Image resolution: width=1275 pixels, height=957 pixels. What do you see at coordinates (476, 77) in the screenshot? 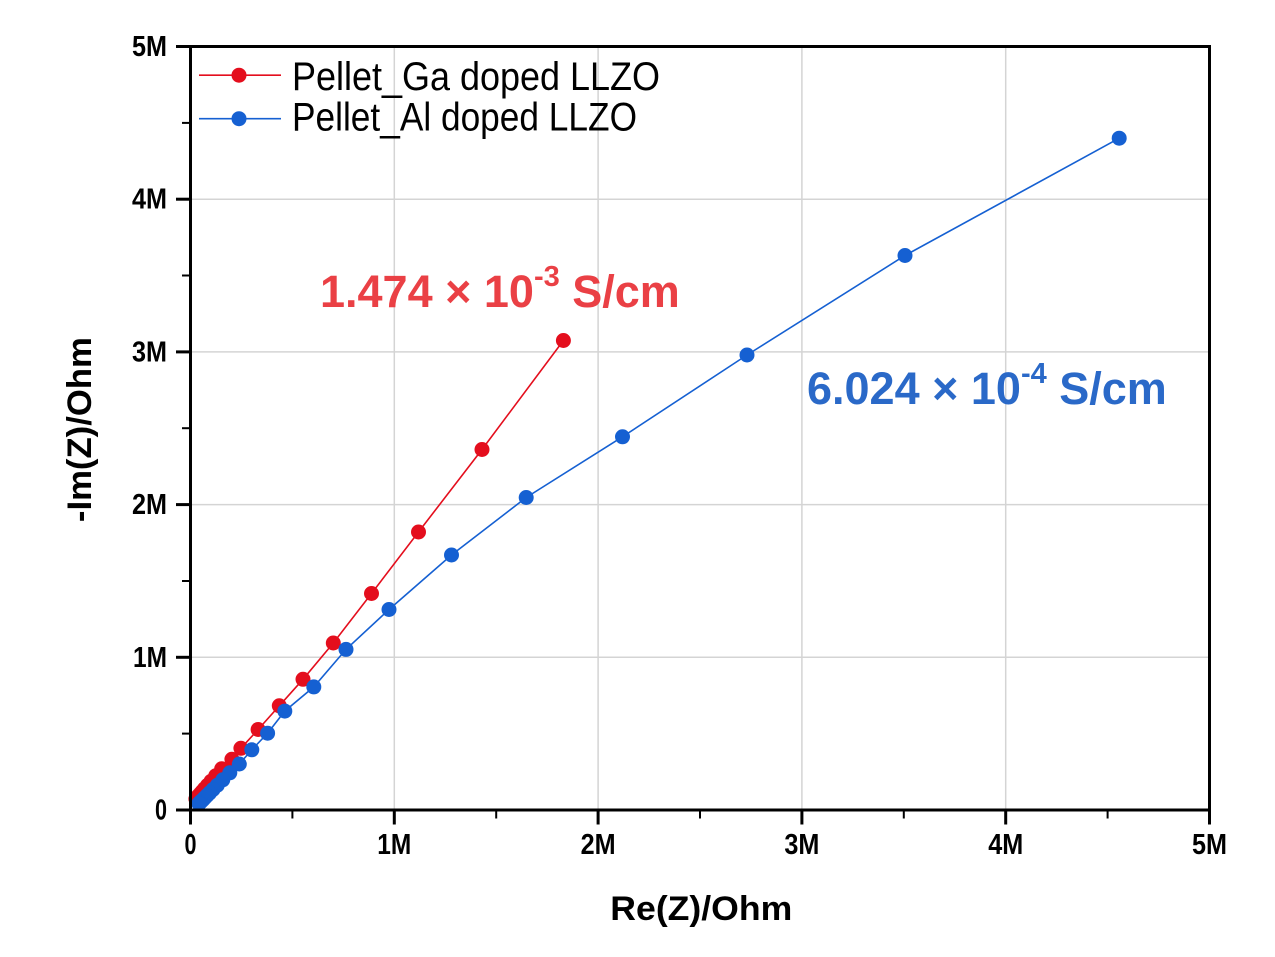
I see `svg-text: Pellet_Ga doped LLZO` at bounding box center [476, 77].